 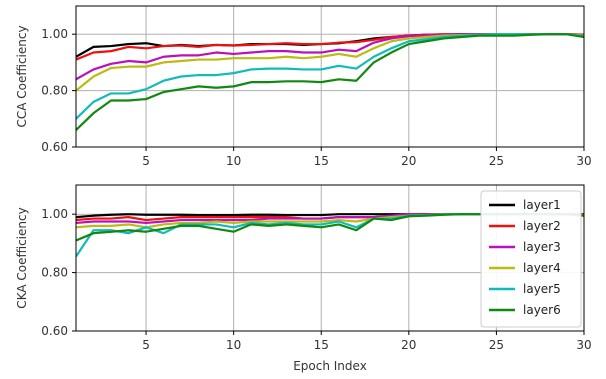 I want to click on plot1-xtick-label-15: 15, so click(x=321, y=161).